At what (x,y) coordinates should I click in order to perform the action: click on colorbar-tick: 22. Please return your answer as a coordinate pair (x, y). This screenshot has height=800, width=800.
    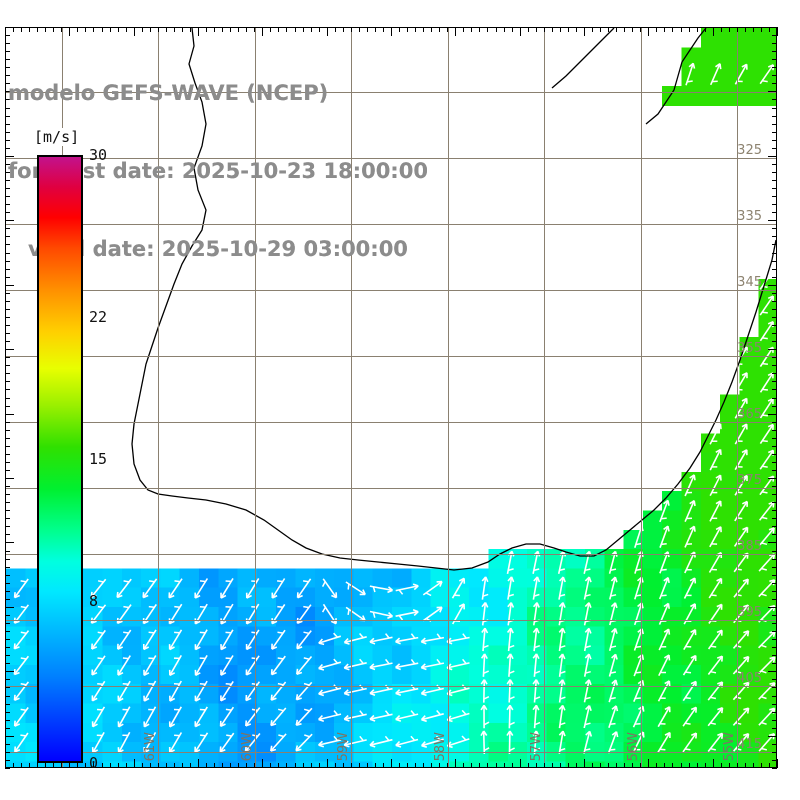
    Looking at the image, I should click on (98, 317).